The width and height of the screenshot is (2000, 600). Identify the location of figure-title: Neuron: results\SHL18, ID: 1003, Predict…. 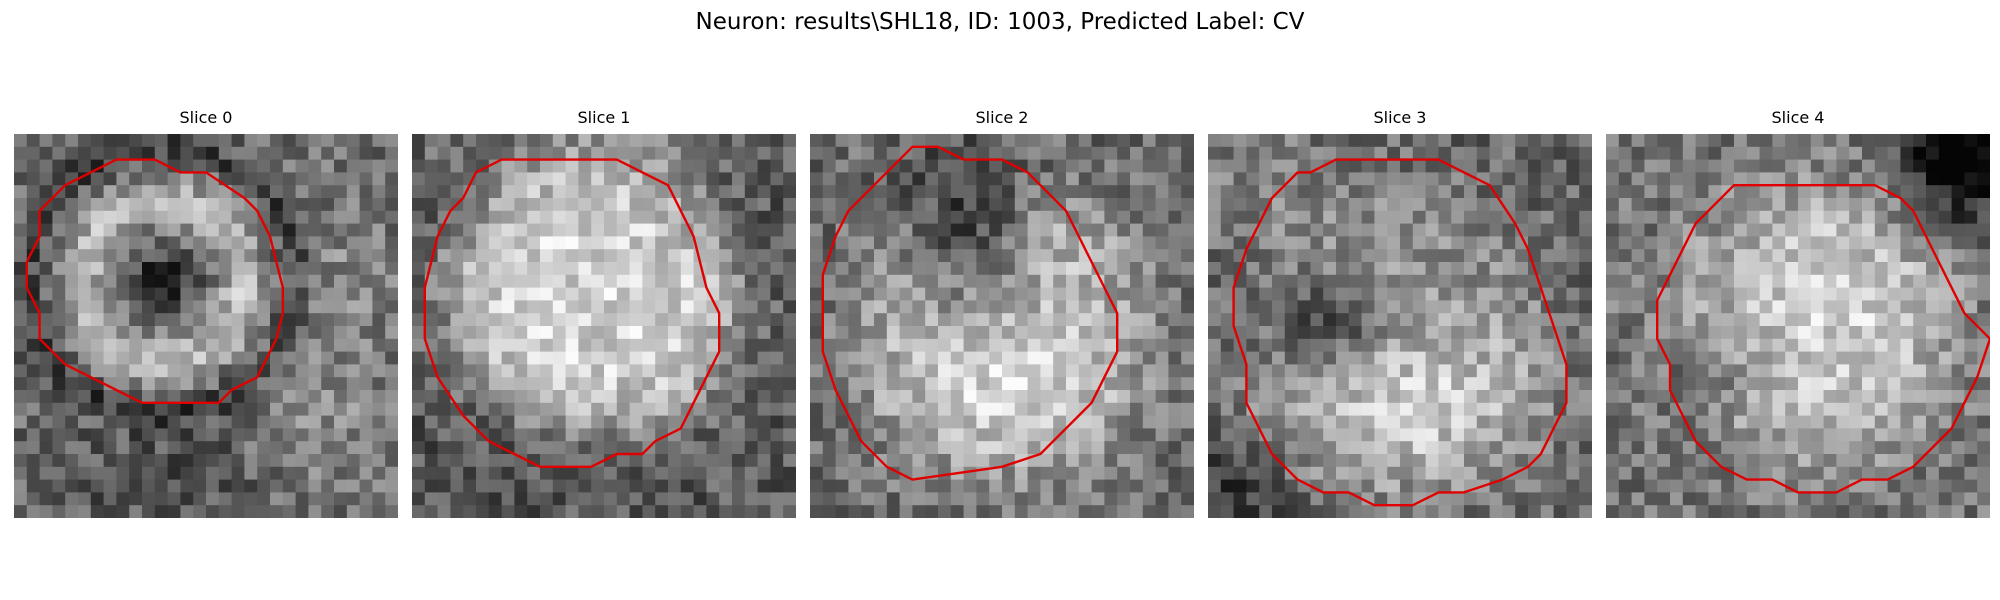
(1000, 22).